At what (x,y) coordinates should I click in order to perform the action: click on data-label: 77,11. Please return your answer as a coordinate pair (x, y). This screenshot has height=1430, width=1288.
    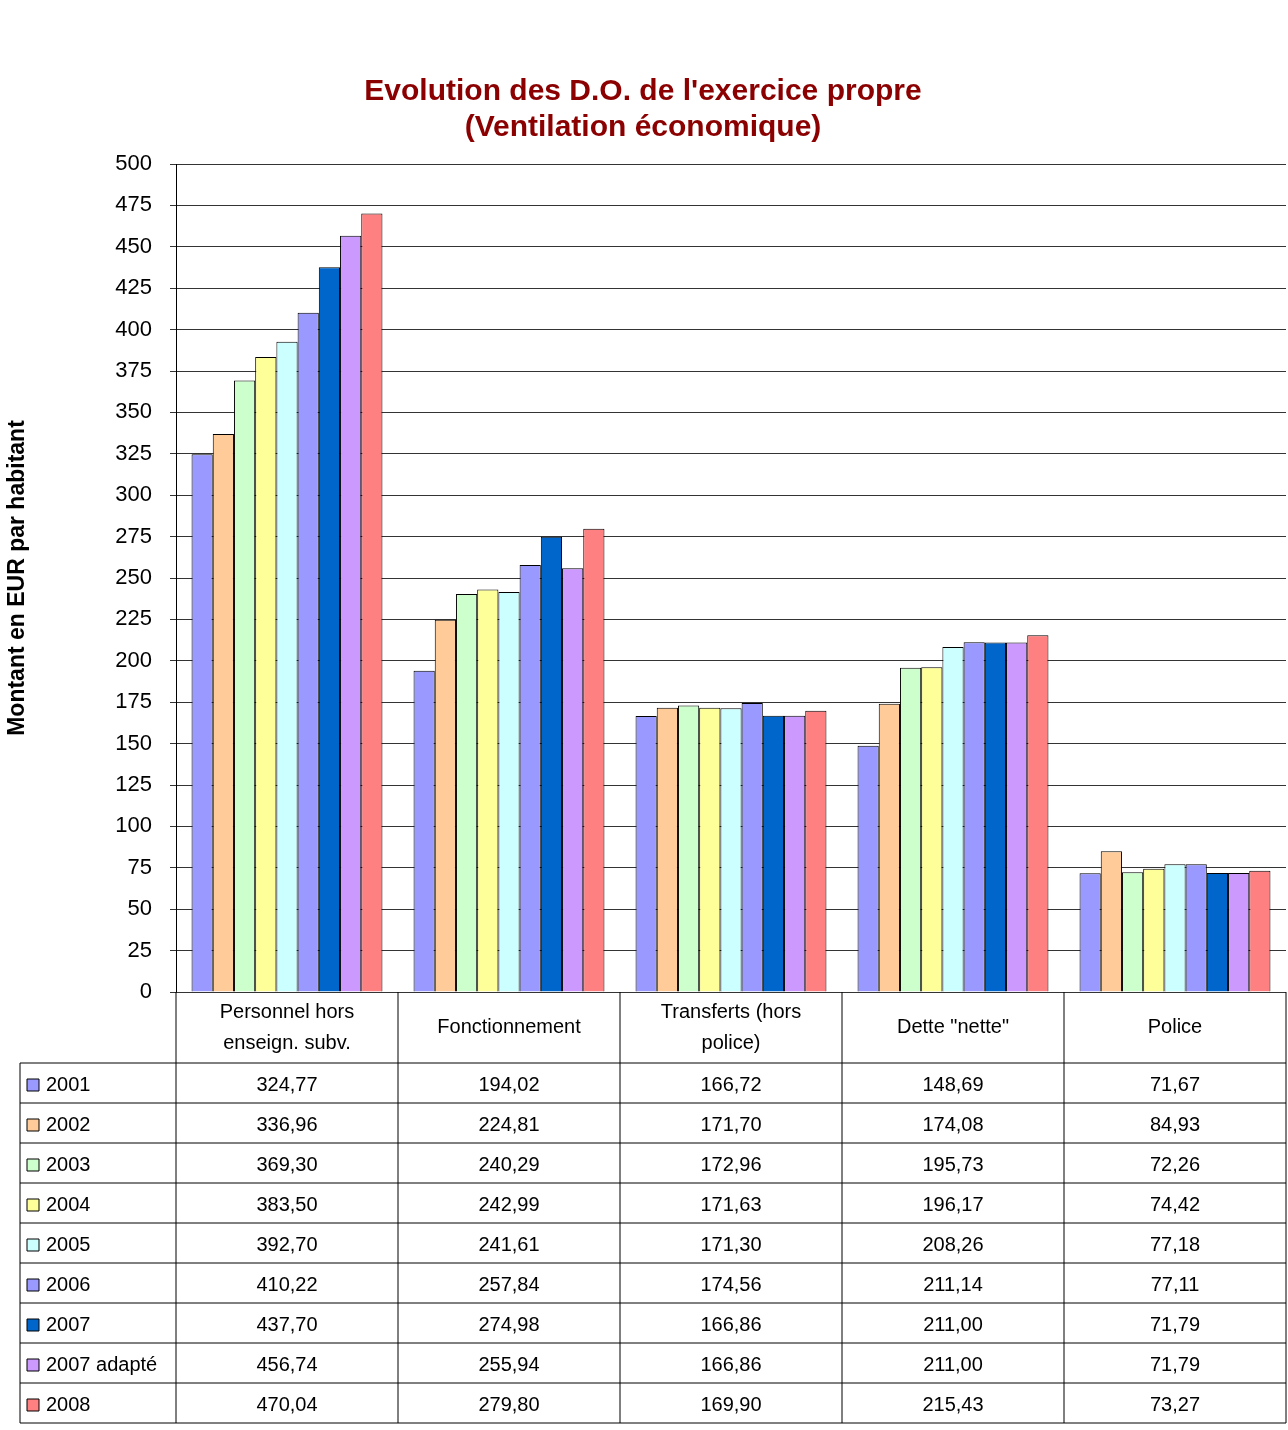
    Looking at the image, I should click on (1175, 1283).